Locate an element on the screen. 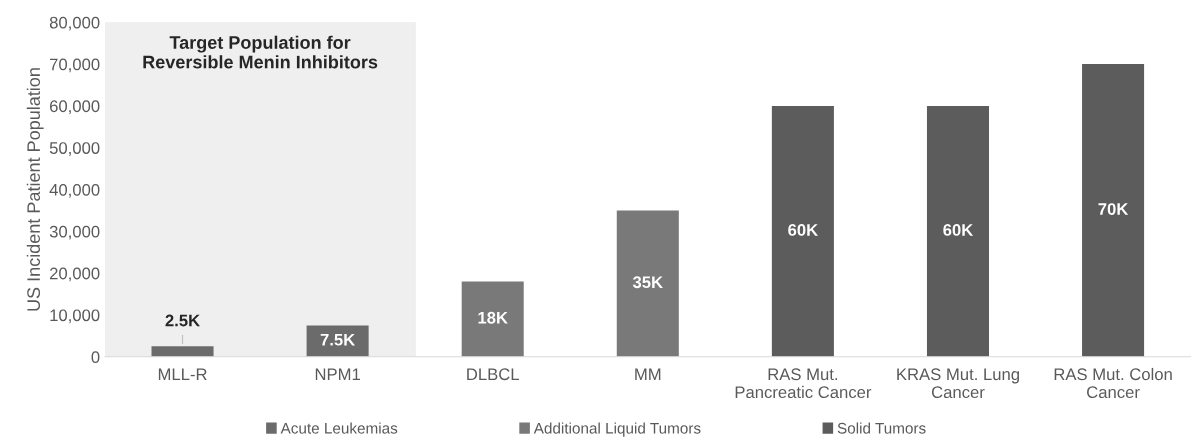 This screenshot has width=1193, height=446. x-tick-label: RAS Mut. Colon Cancer is located at coordinates (1113, 383).